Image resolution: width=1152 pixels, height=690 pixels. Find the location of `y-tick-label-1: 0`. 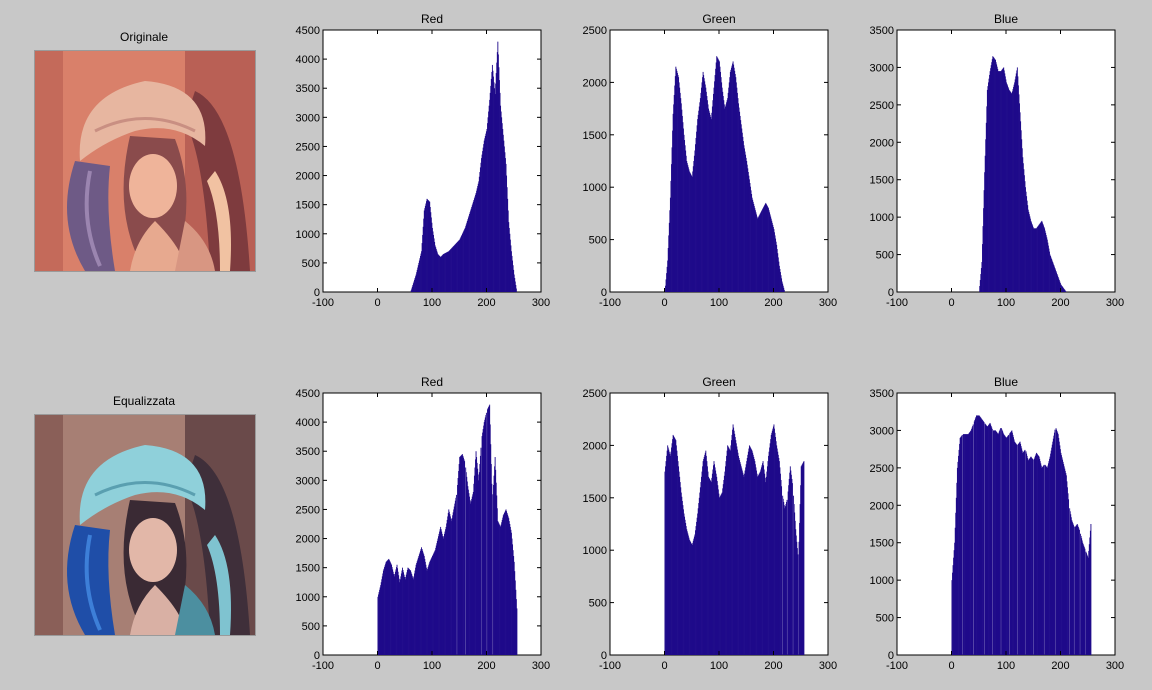

y-tick-label-1: 0 is located at coordinates (604, 293).